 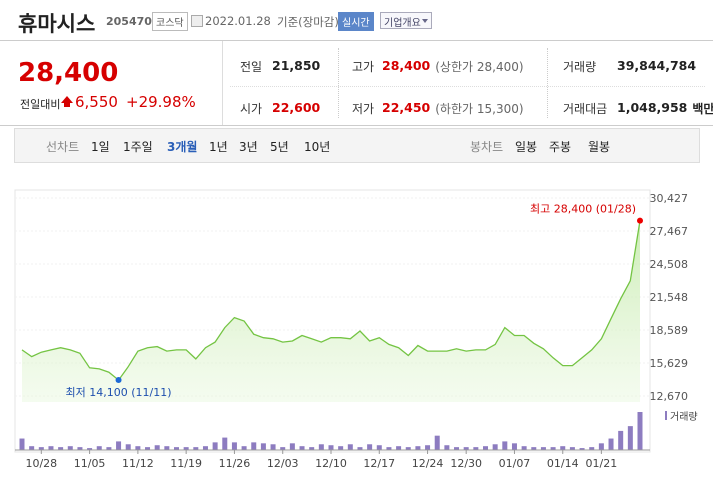 I want to click on x-tick-label: 01/07, so click(x=515, y=463).